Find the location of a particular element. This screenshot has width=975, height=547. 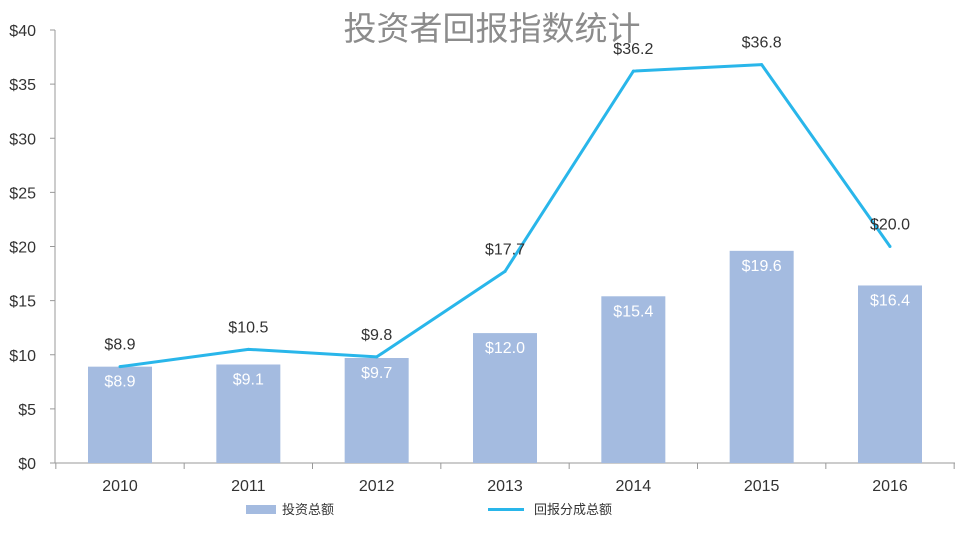

y-tick-label: $15 is located at coordinates (22, 302).